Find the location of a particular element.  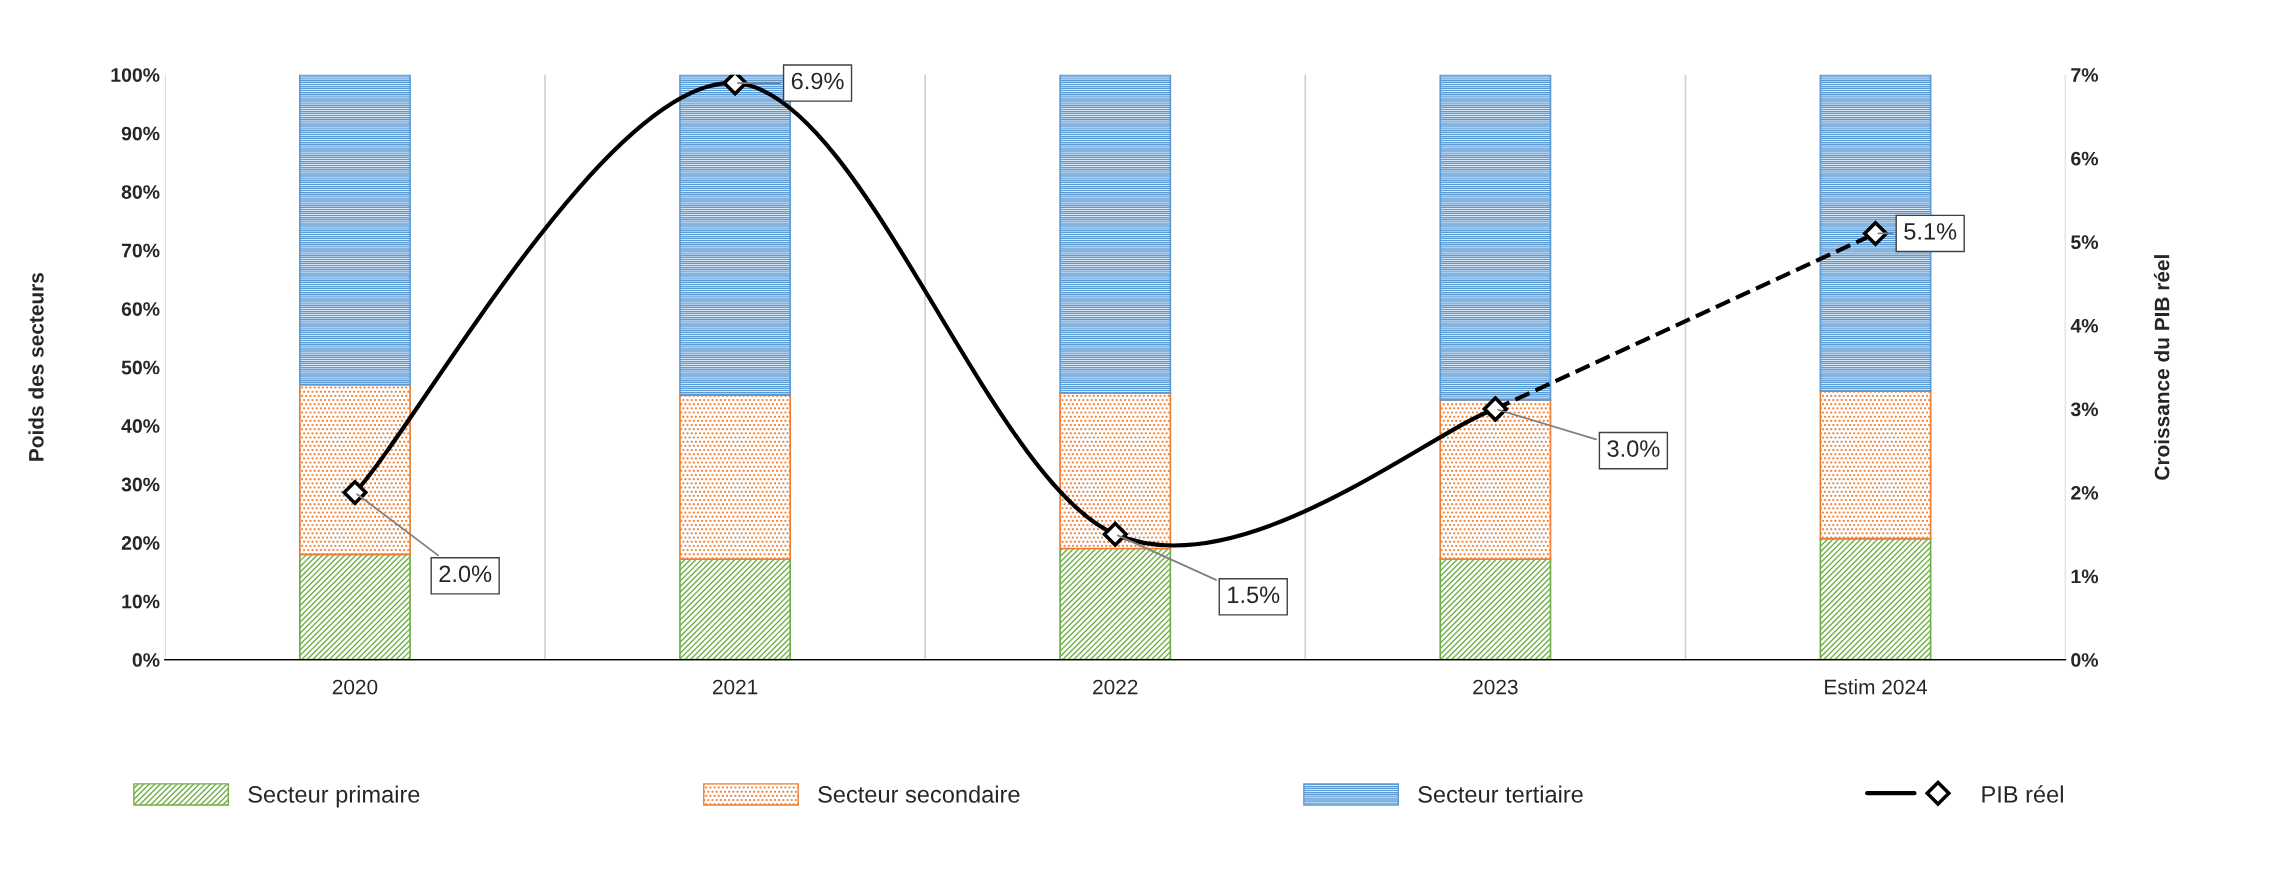

y-tick-label: 30% is located at coordinates (140, 484).